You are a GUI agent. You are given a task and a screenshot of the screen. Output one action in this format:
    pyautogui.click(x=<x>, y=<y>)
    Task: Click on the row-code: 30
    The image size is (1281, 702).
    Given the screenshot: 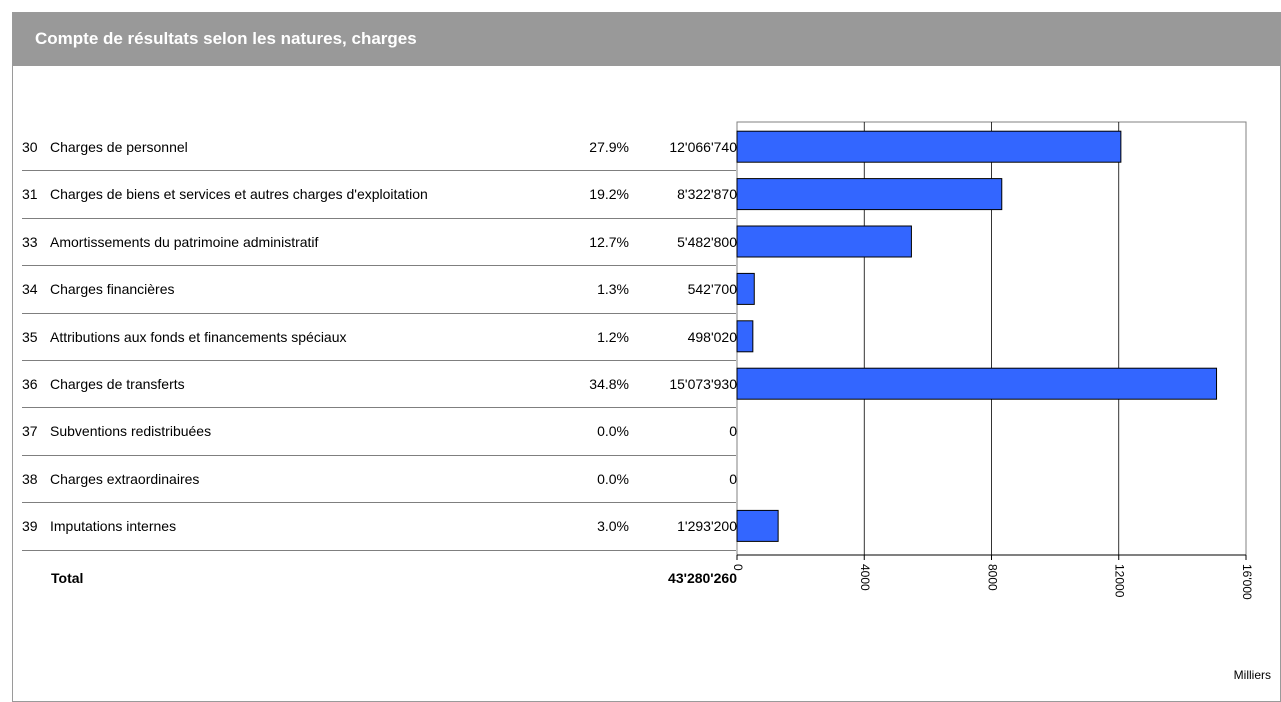 What is the action you would take?
    pyautogui.click(x=30, y=147)
    